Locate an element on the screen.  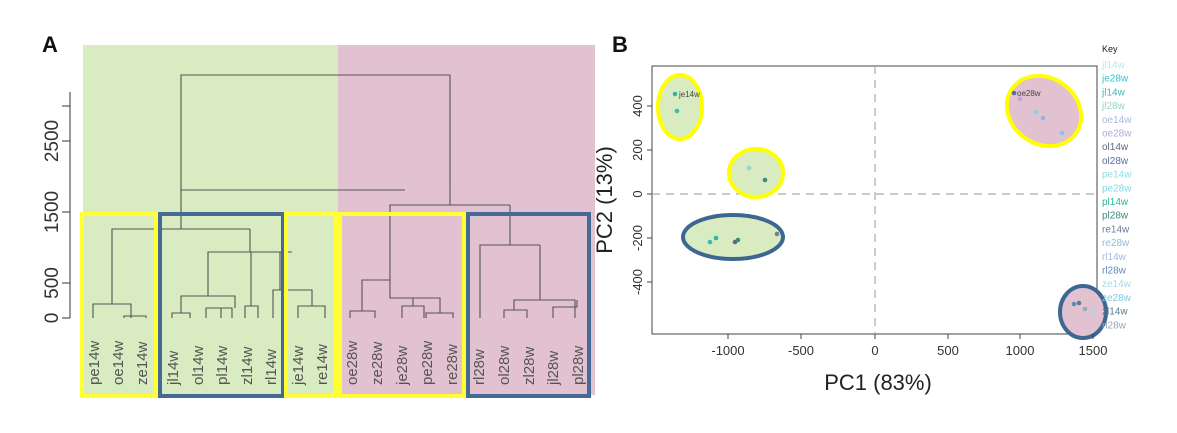
key-item: ze14w is located at coordinates (1117, 284).